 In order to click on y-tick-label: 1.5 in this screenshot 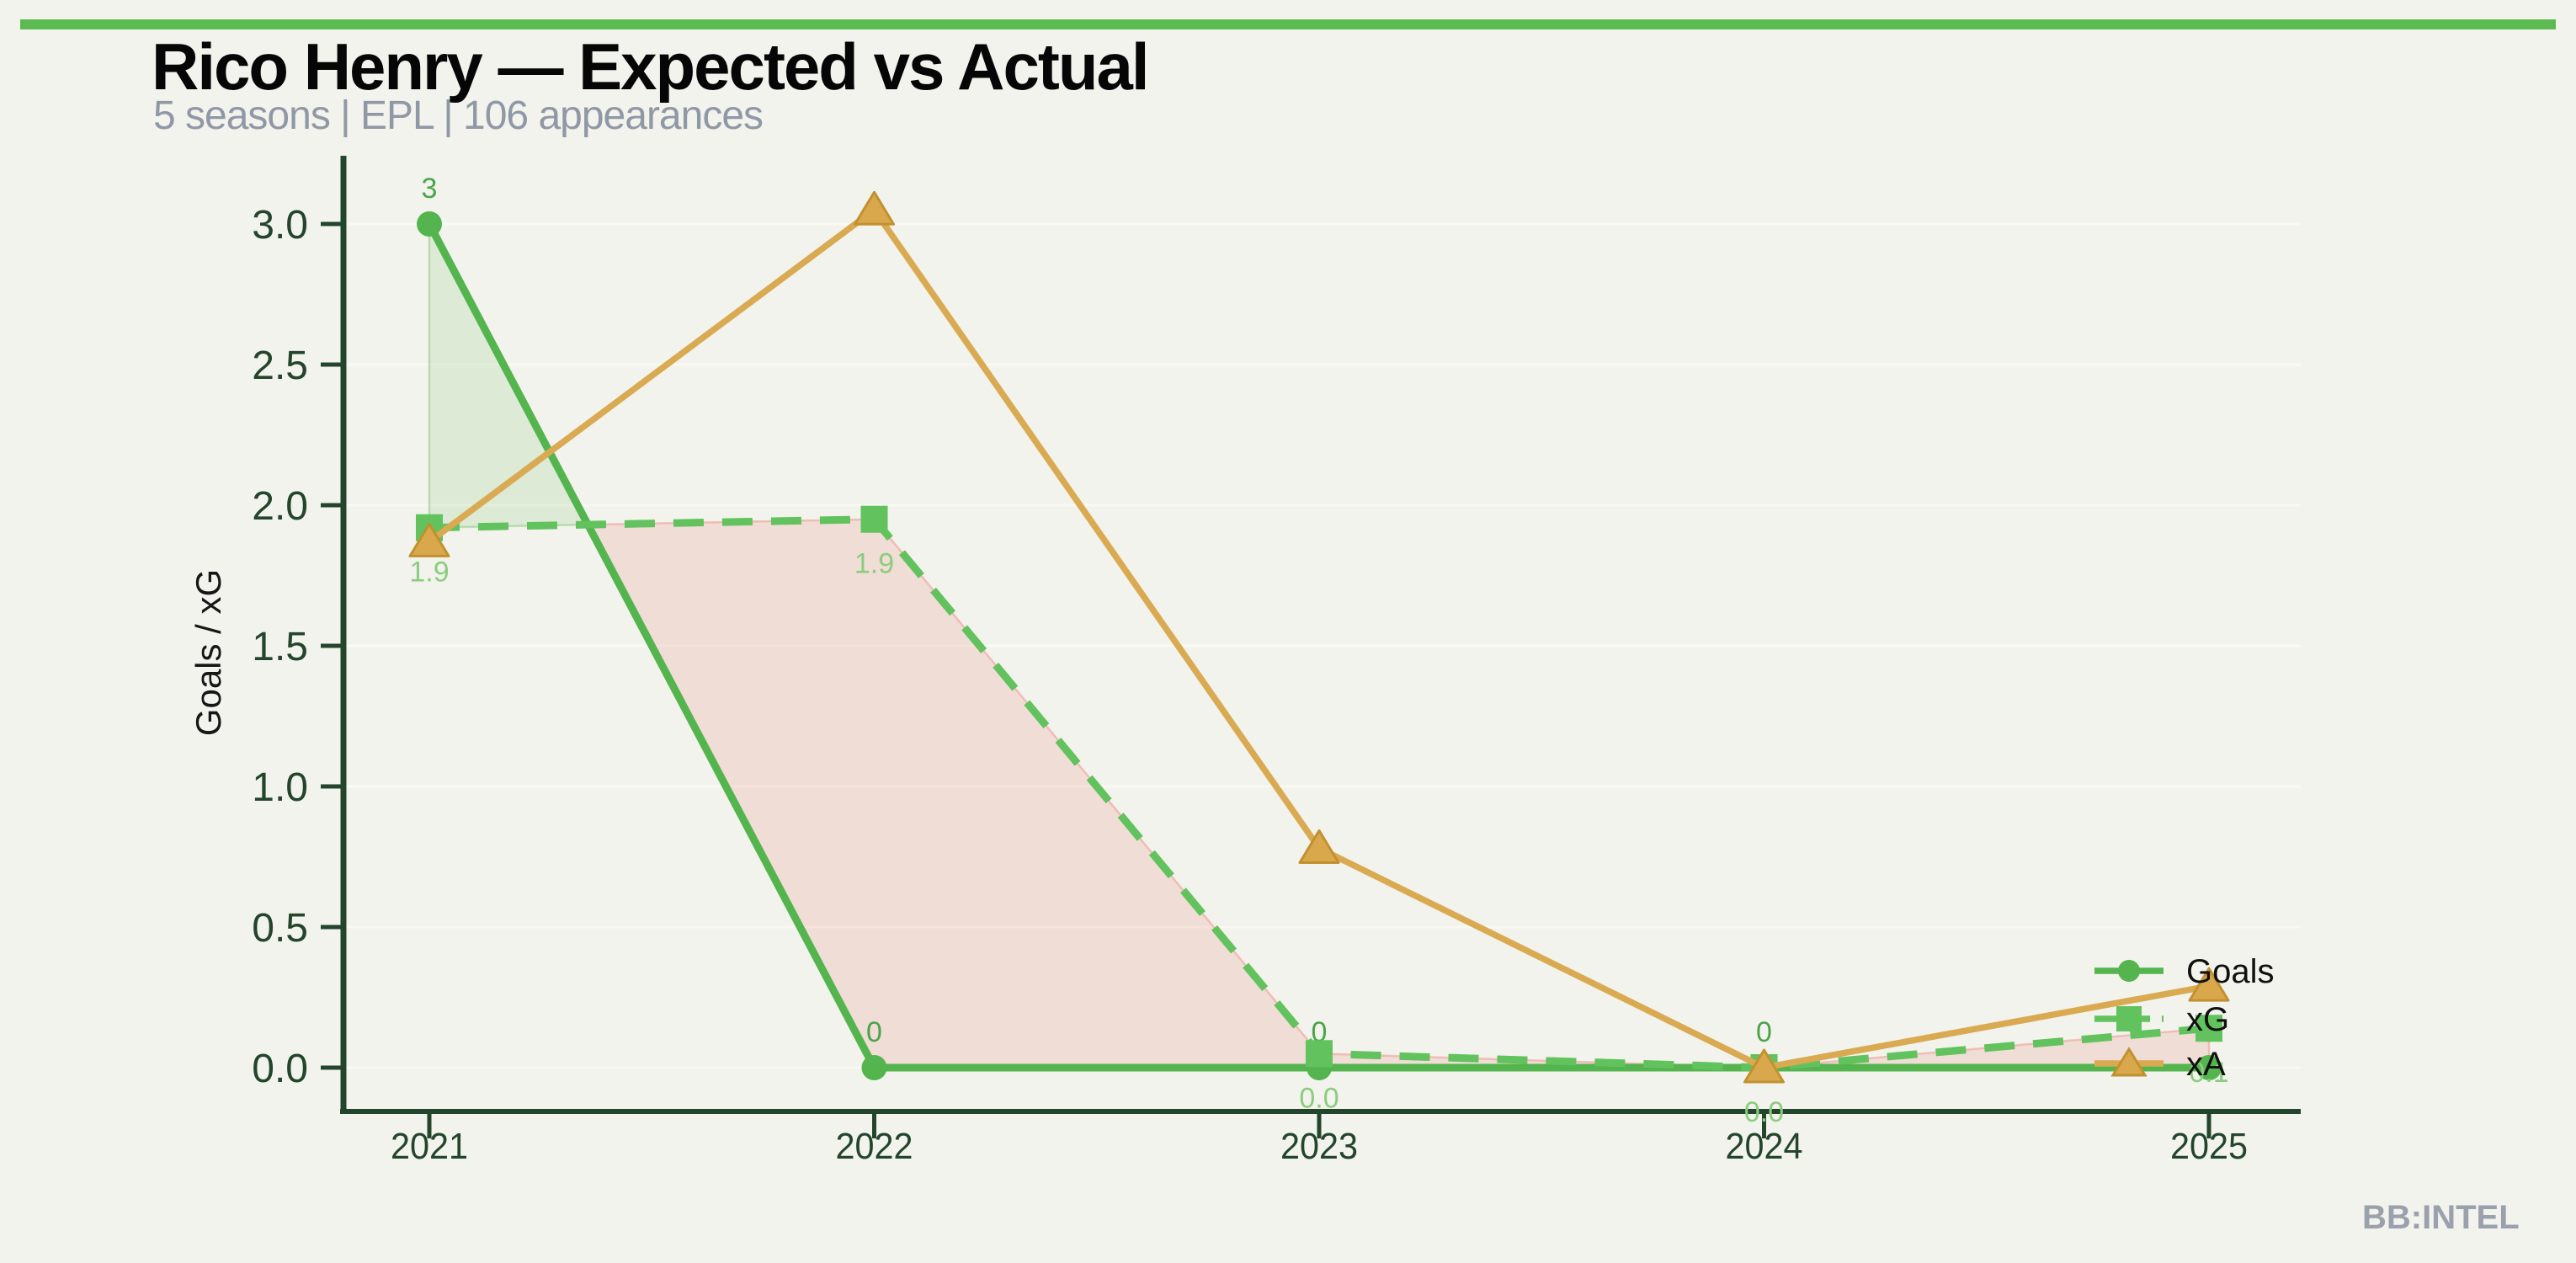, I will do `click(280, 647)`.